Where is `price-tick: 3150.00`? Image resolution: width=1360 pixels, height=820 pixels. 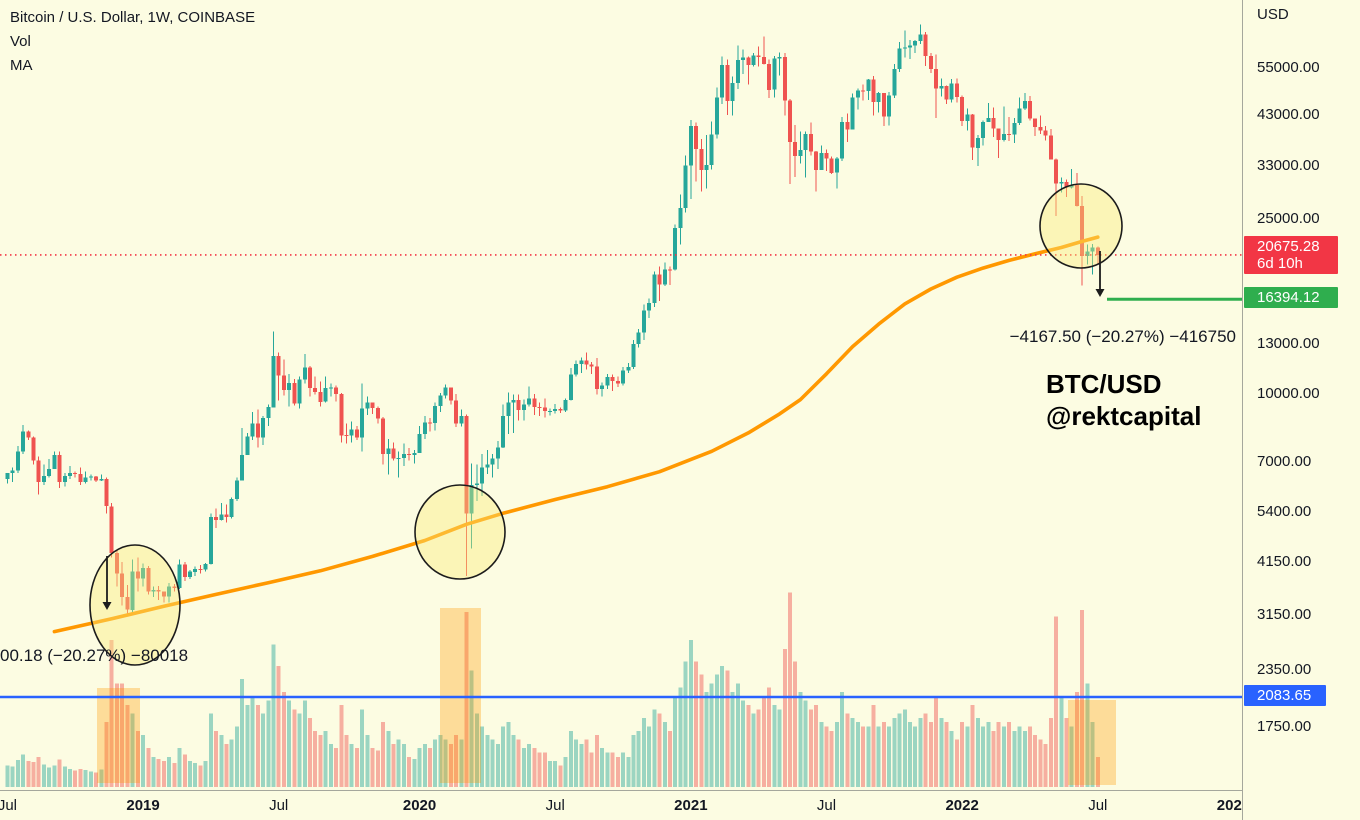
price-tick: 3150.00 is located at coordinates (1284, 614).